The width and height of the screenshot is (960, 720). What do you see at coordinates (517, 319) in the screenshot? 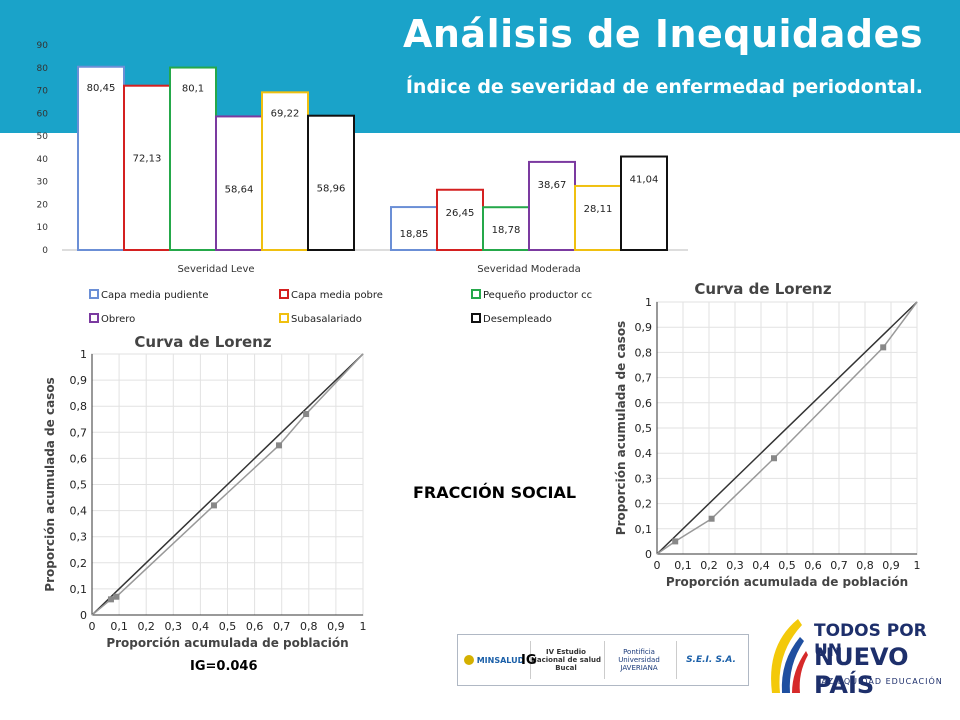
I see `legend-label: Desempleado` at bounding box center [517, 319].